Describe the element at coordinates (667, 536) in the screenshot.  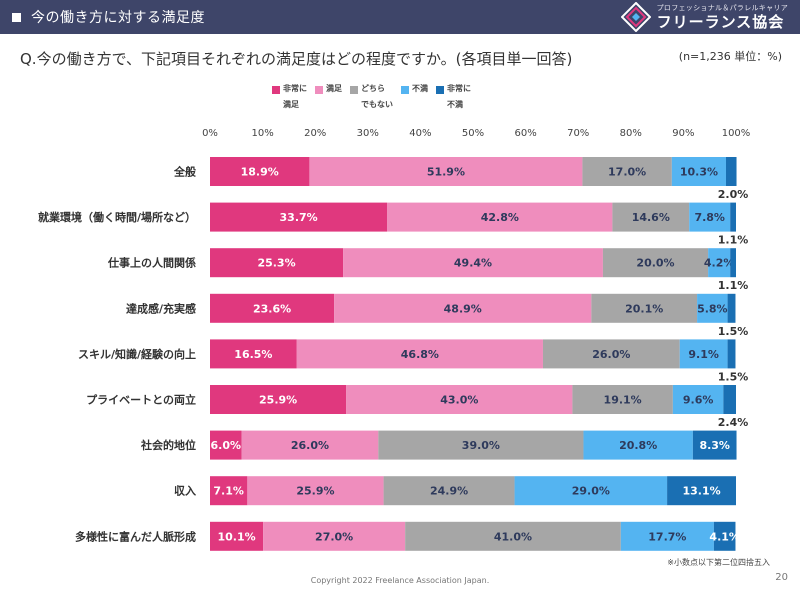
I see `data-label: 17.7%` at that location.